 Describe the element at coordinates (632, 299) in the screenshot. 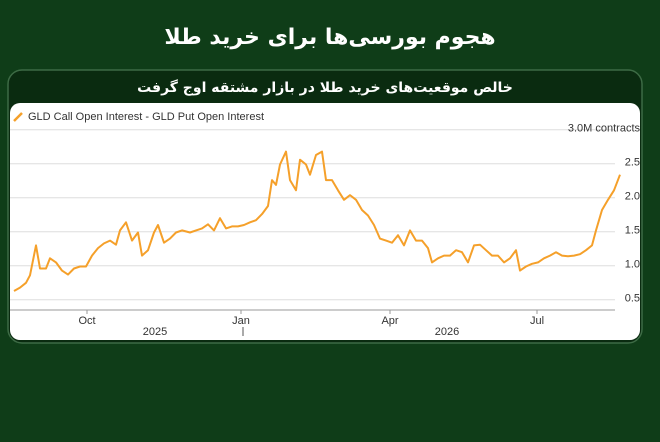

I see `y-tick-label: 0.5` at that location.